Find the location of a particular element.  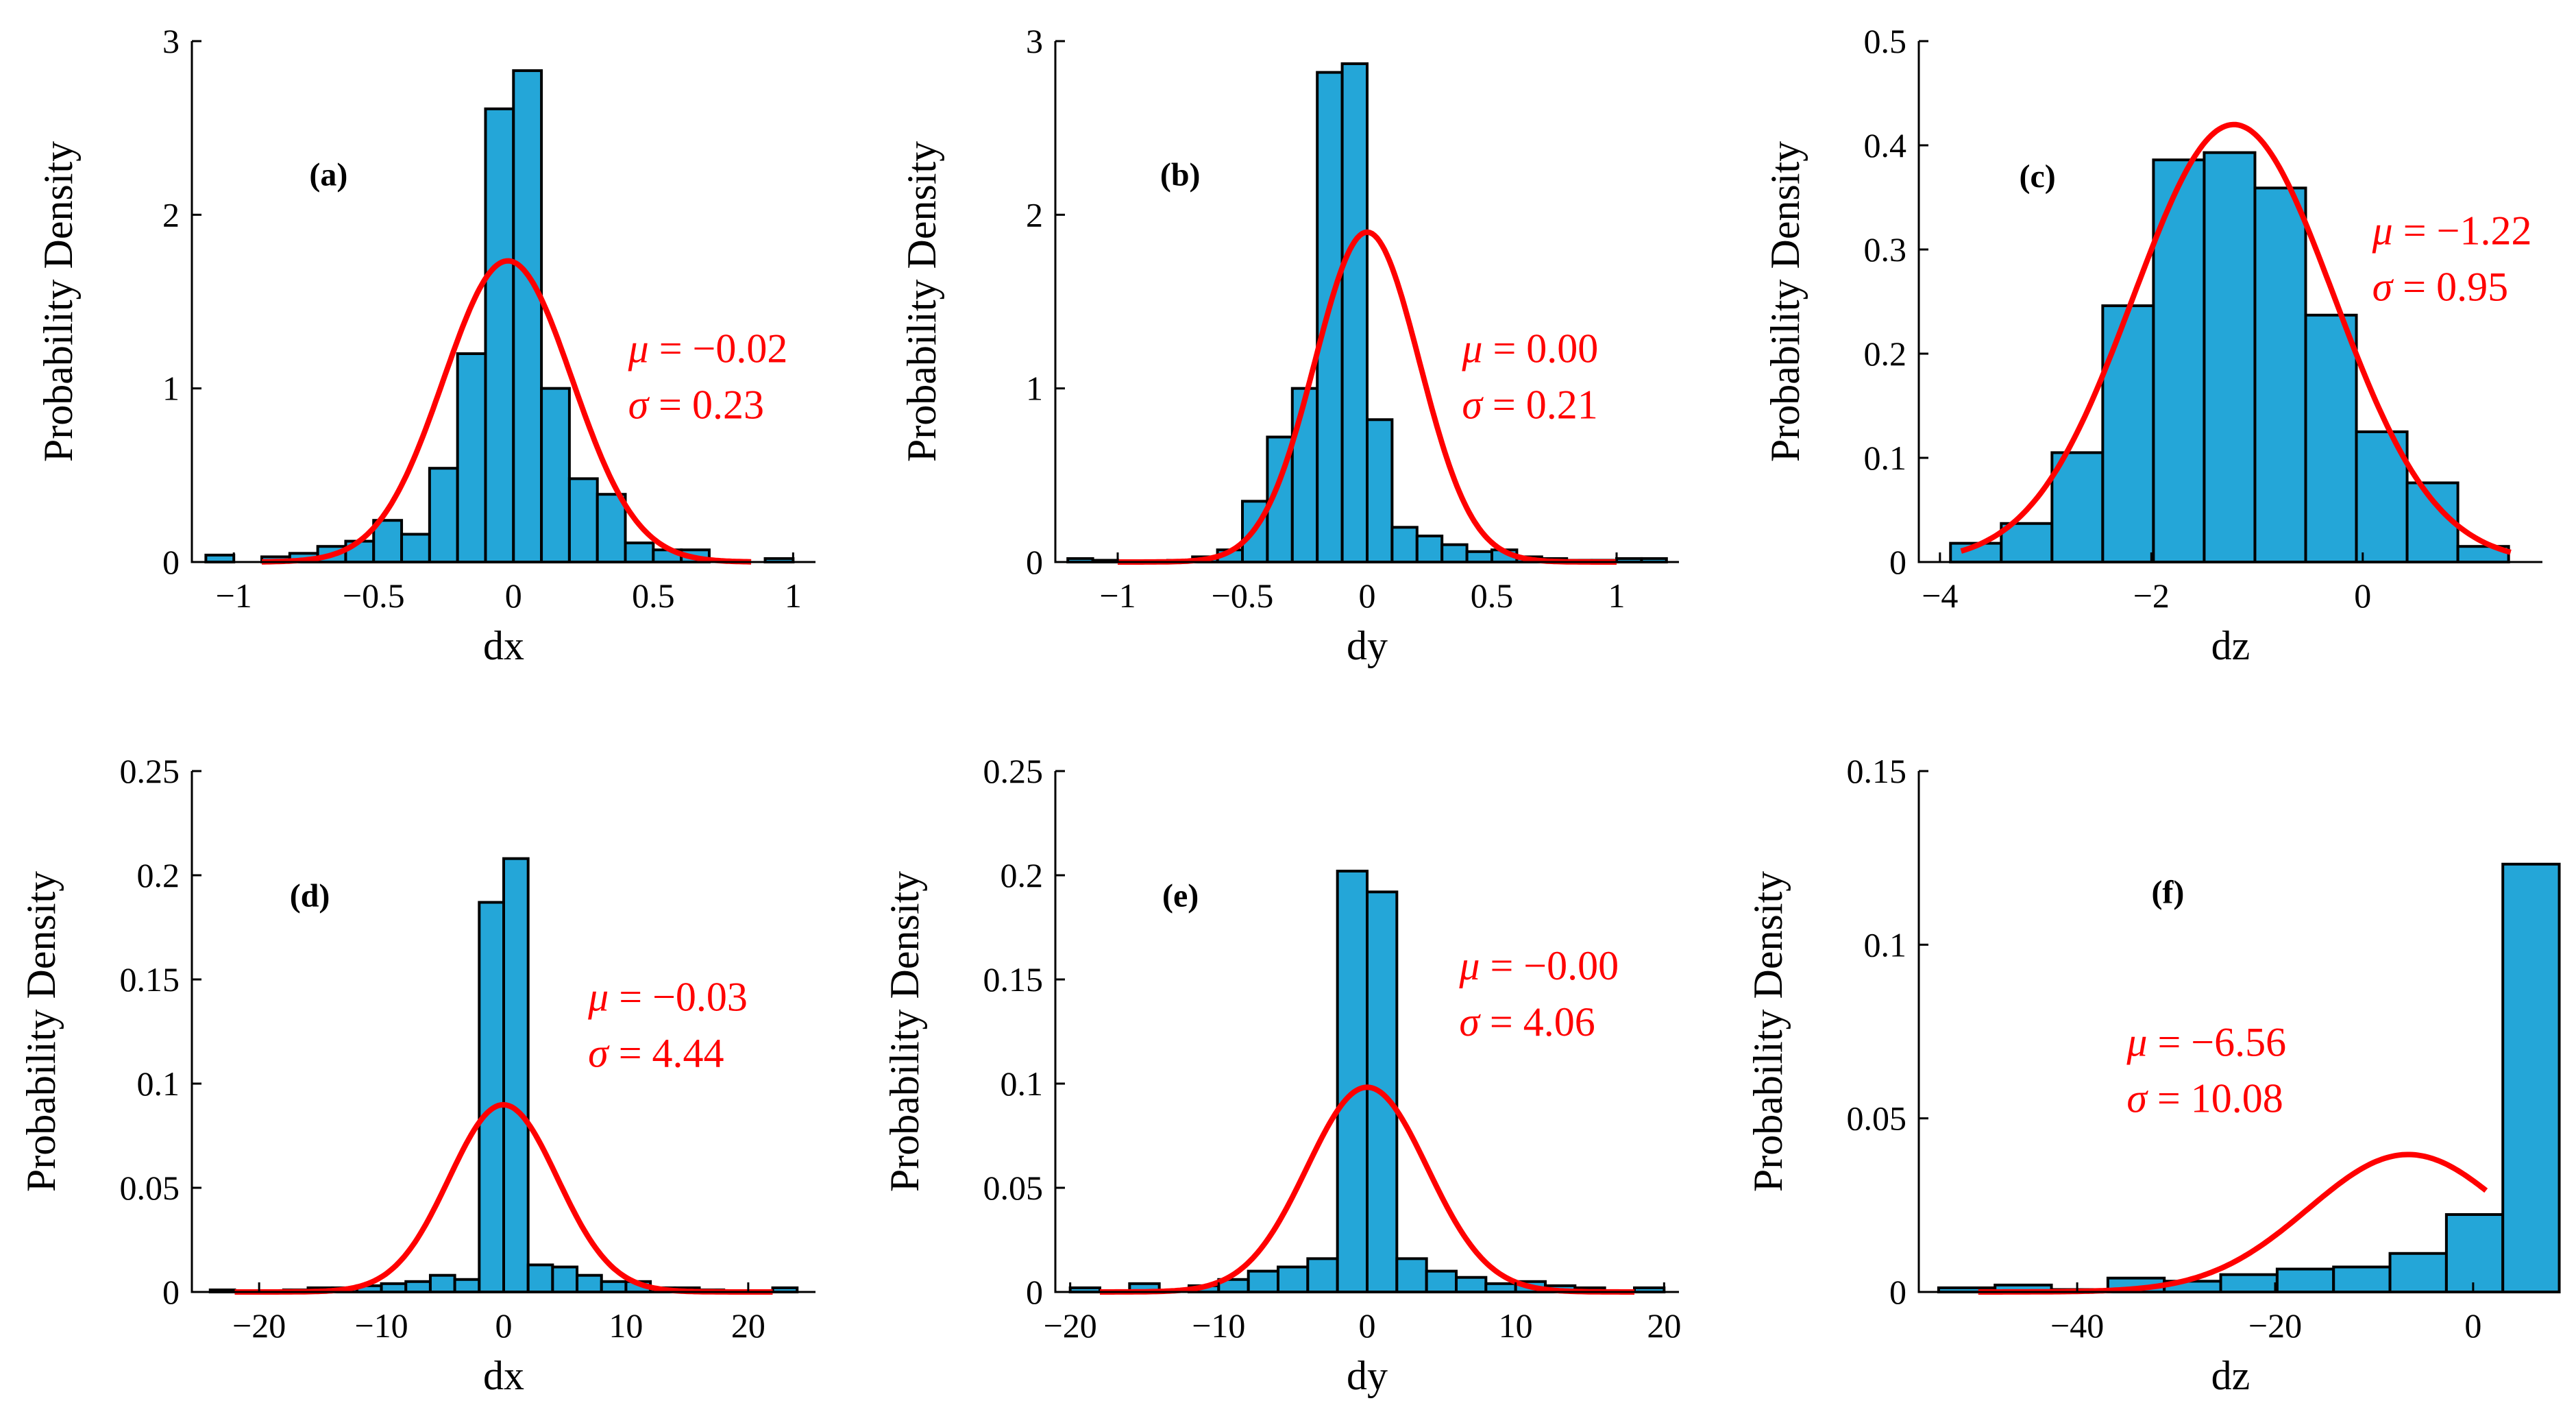

panel-label: (d) is located at coordinates (310, 896).